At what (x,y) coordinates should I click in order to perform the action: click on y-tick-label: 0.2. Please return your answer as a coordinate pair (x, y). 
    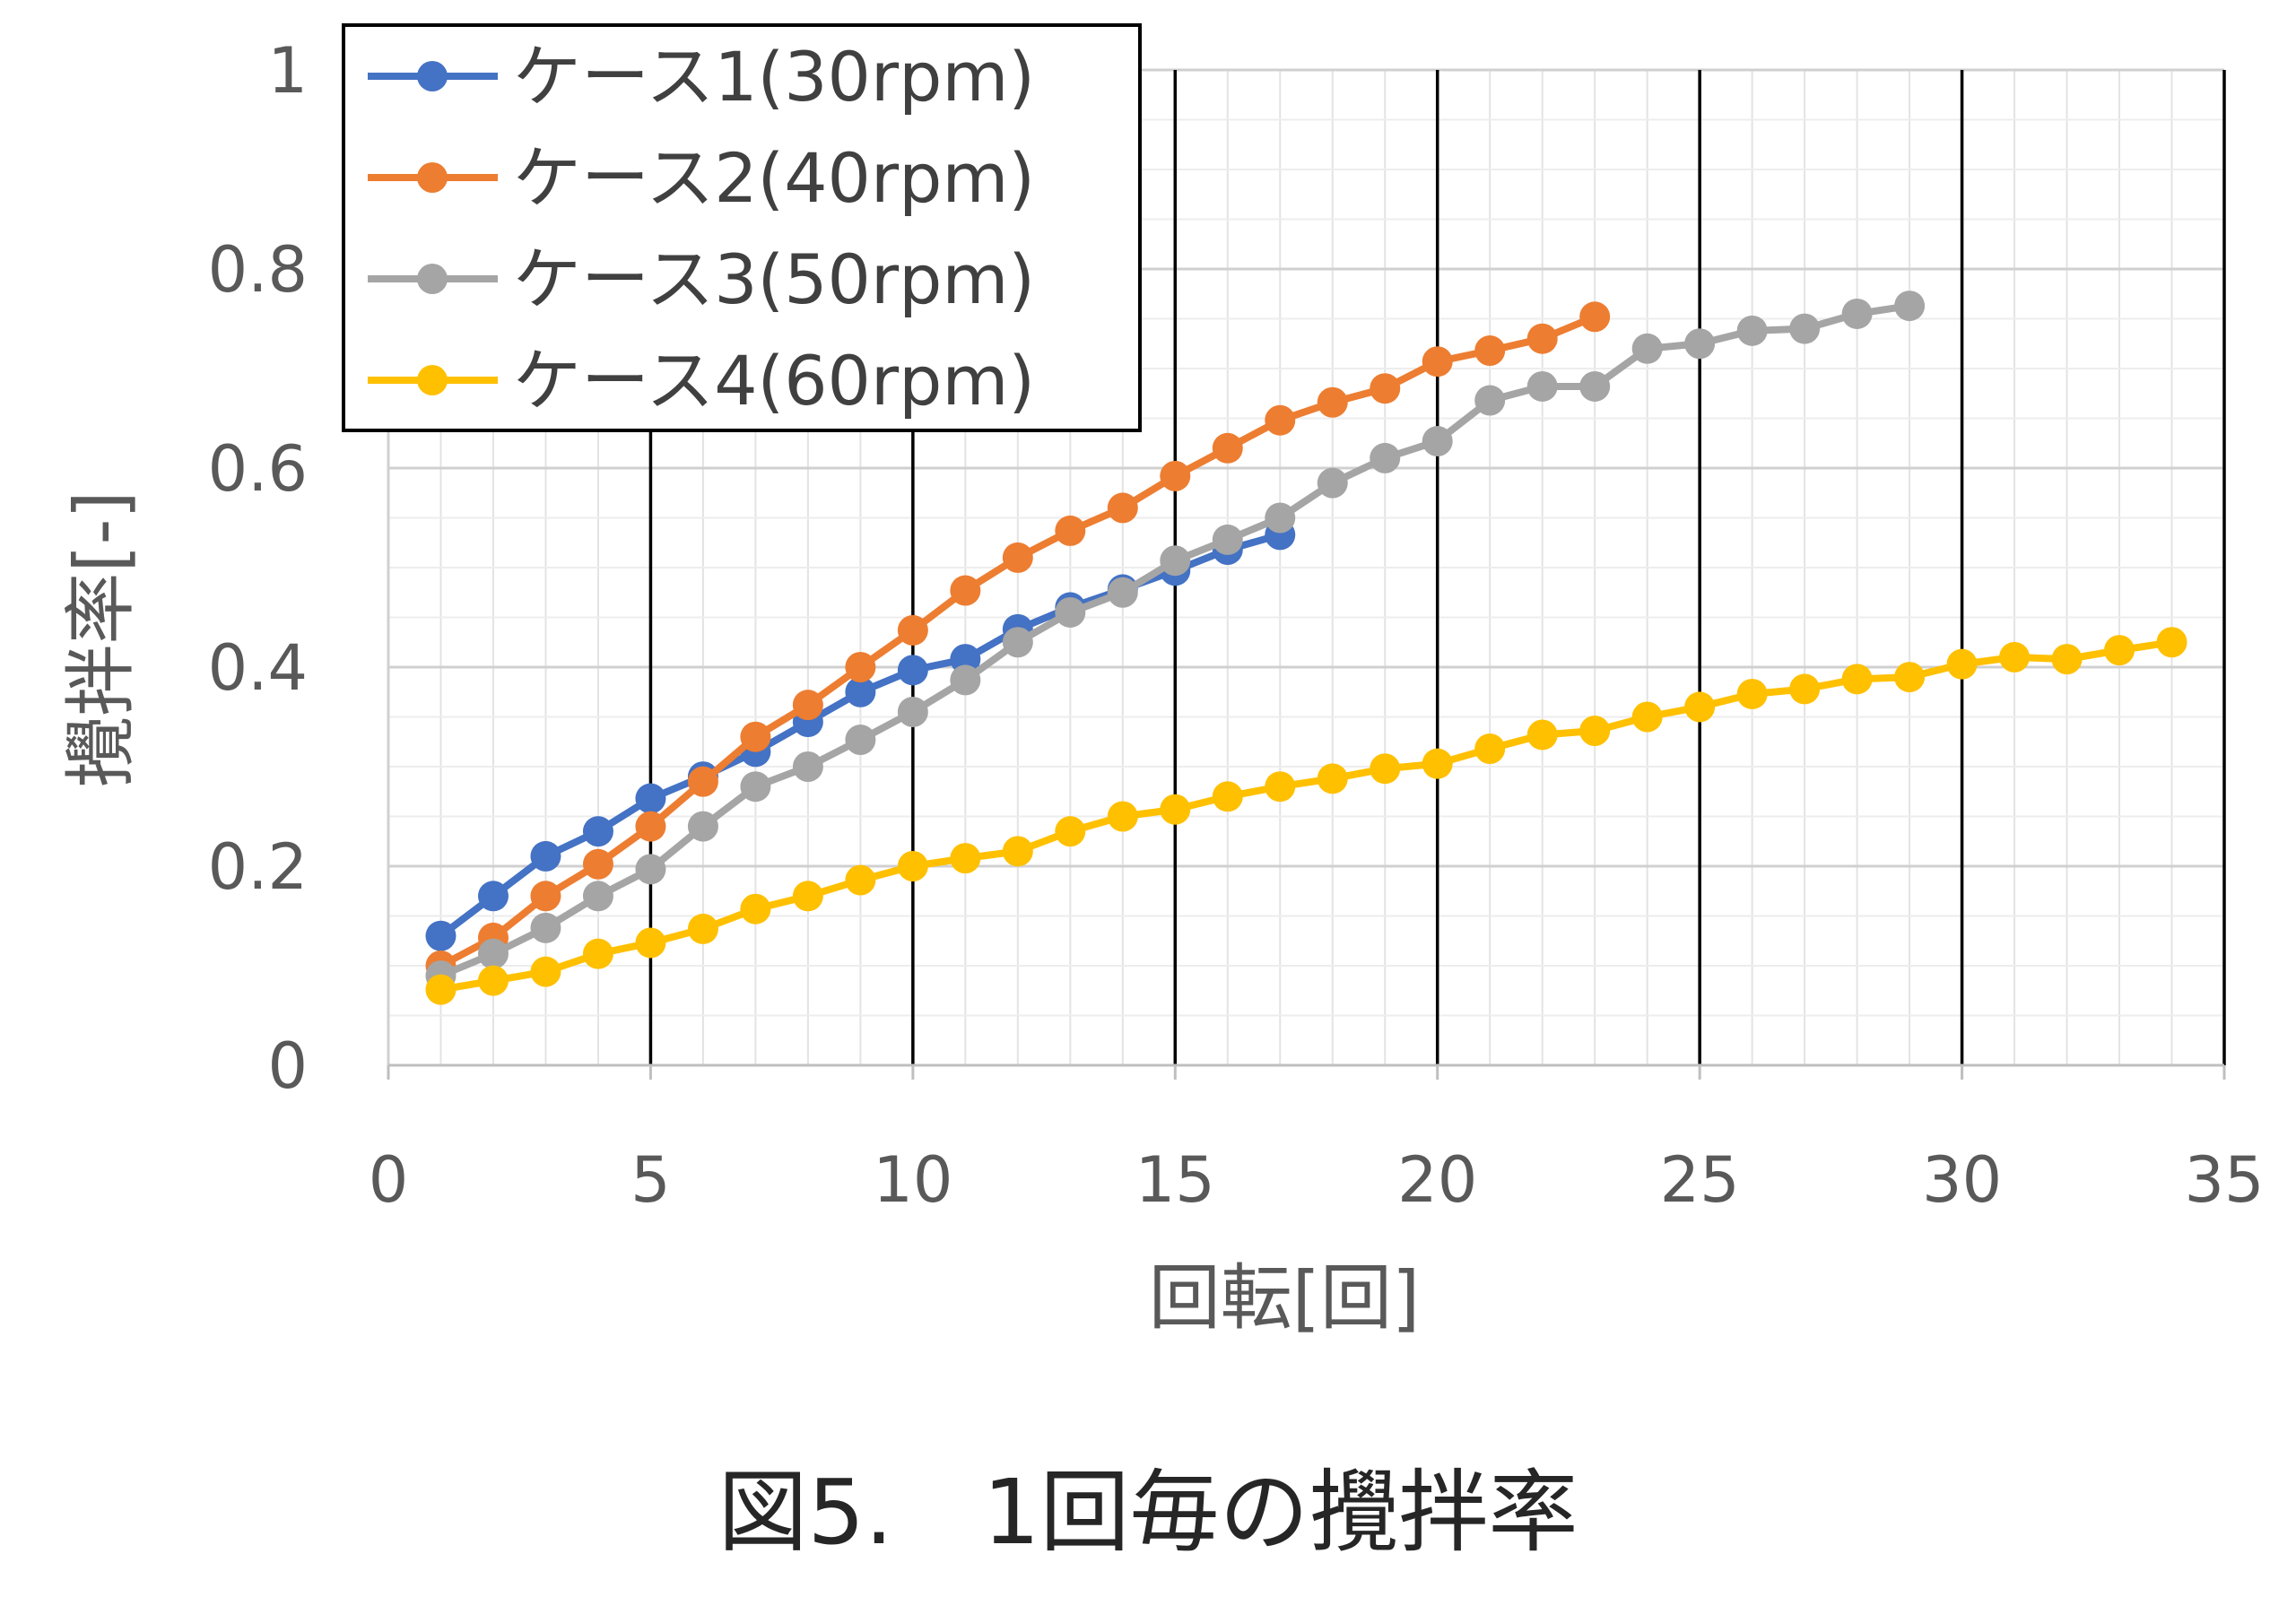
    Looking at the image, I should click on (258, 867).